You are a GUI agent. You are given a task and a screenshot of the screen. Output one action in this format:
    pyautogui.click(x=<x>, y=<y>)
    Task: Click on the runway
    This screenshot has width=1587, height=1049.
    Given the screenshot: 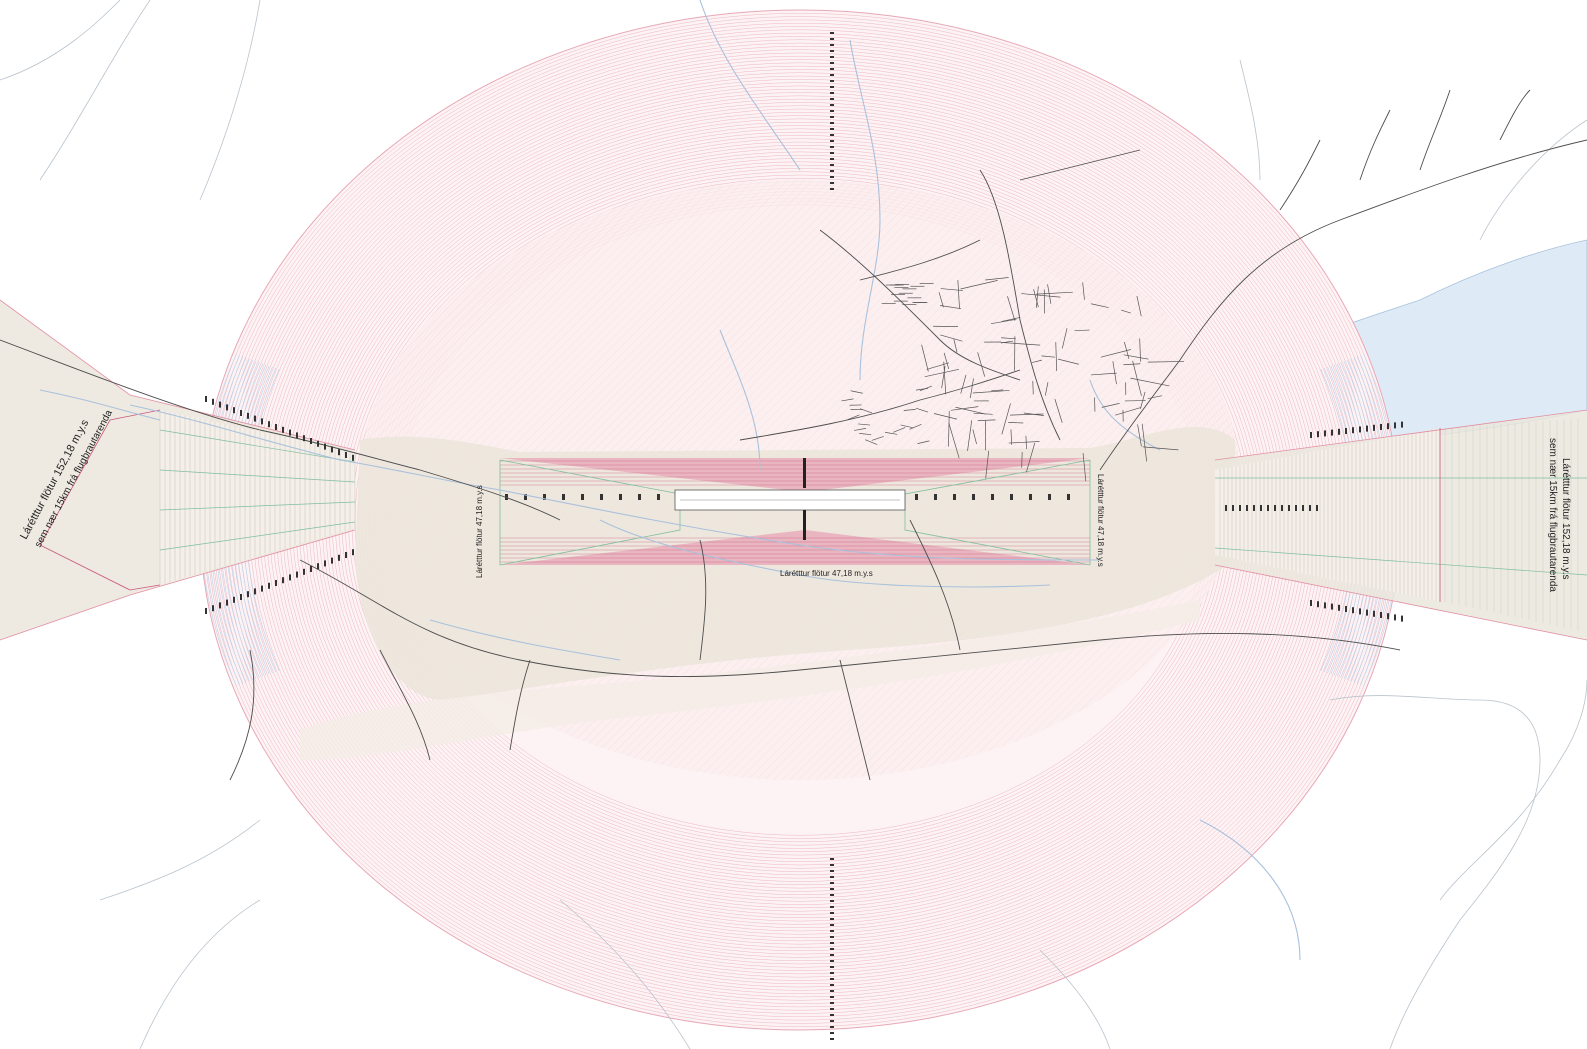 What is the action you would take?
    pyautogui.click(x=790, y=499)
    